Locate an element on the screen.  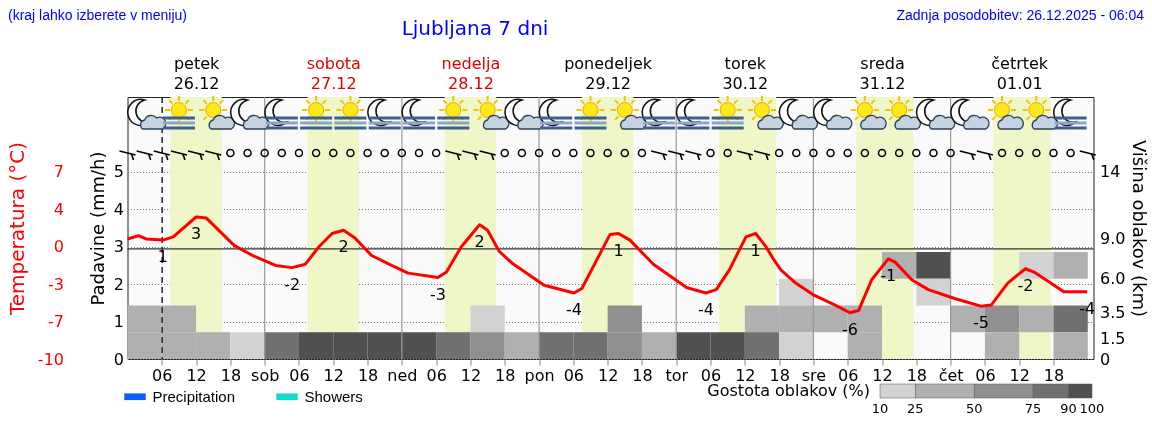
x-tick-label: tor is located at coordinates (677, 375).